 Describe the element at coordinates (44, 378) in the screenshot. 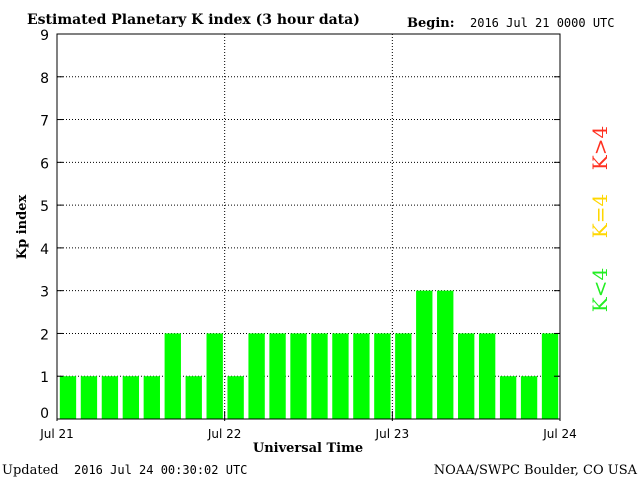

I see `y-tick-label: 1` at that location.